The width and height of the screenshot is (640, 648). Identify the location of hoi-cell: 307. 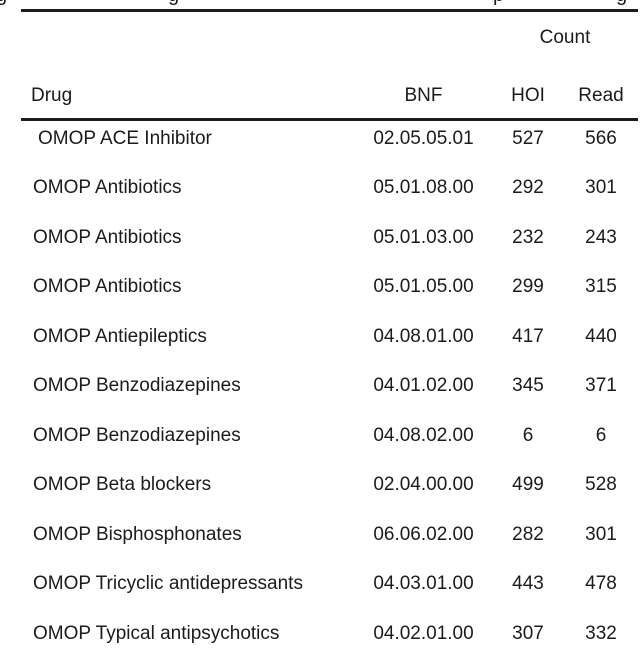
(528, 633).